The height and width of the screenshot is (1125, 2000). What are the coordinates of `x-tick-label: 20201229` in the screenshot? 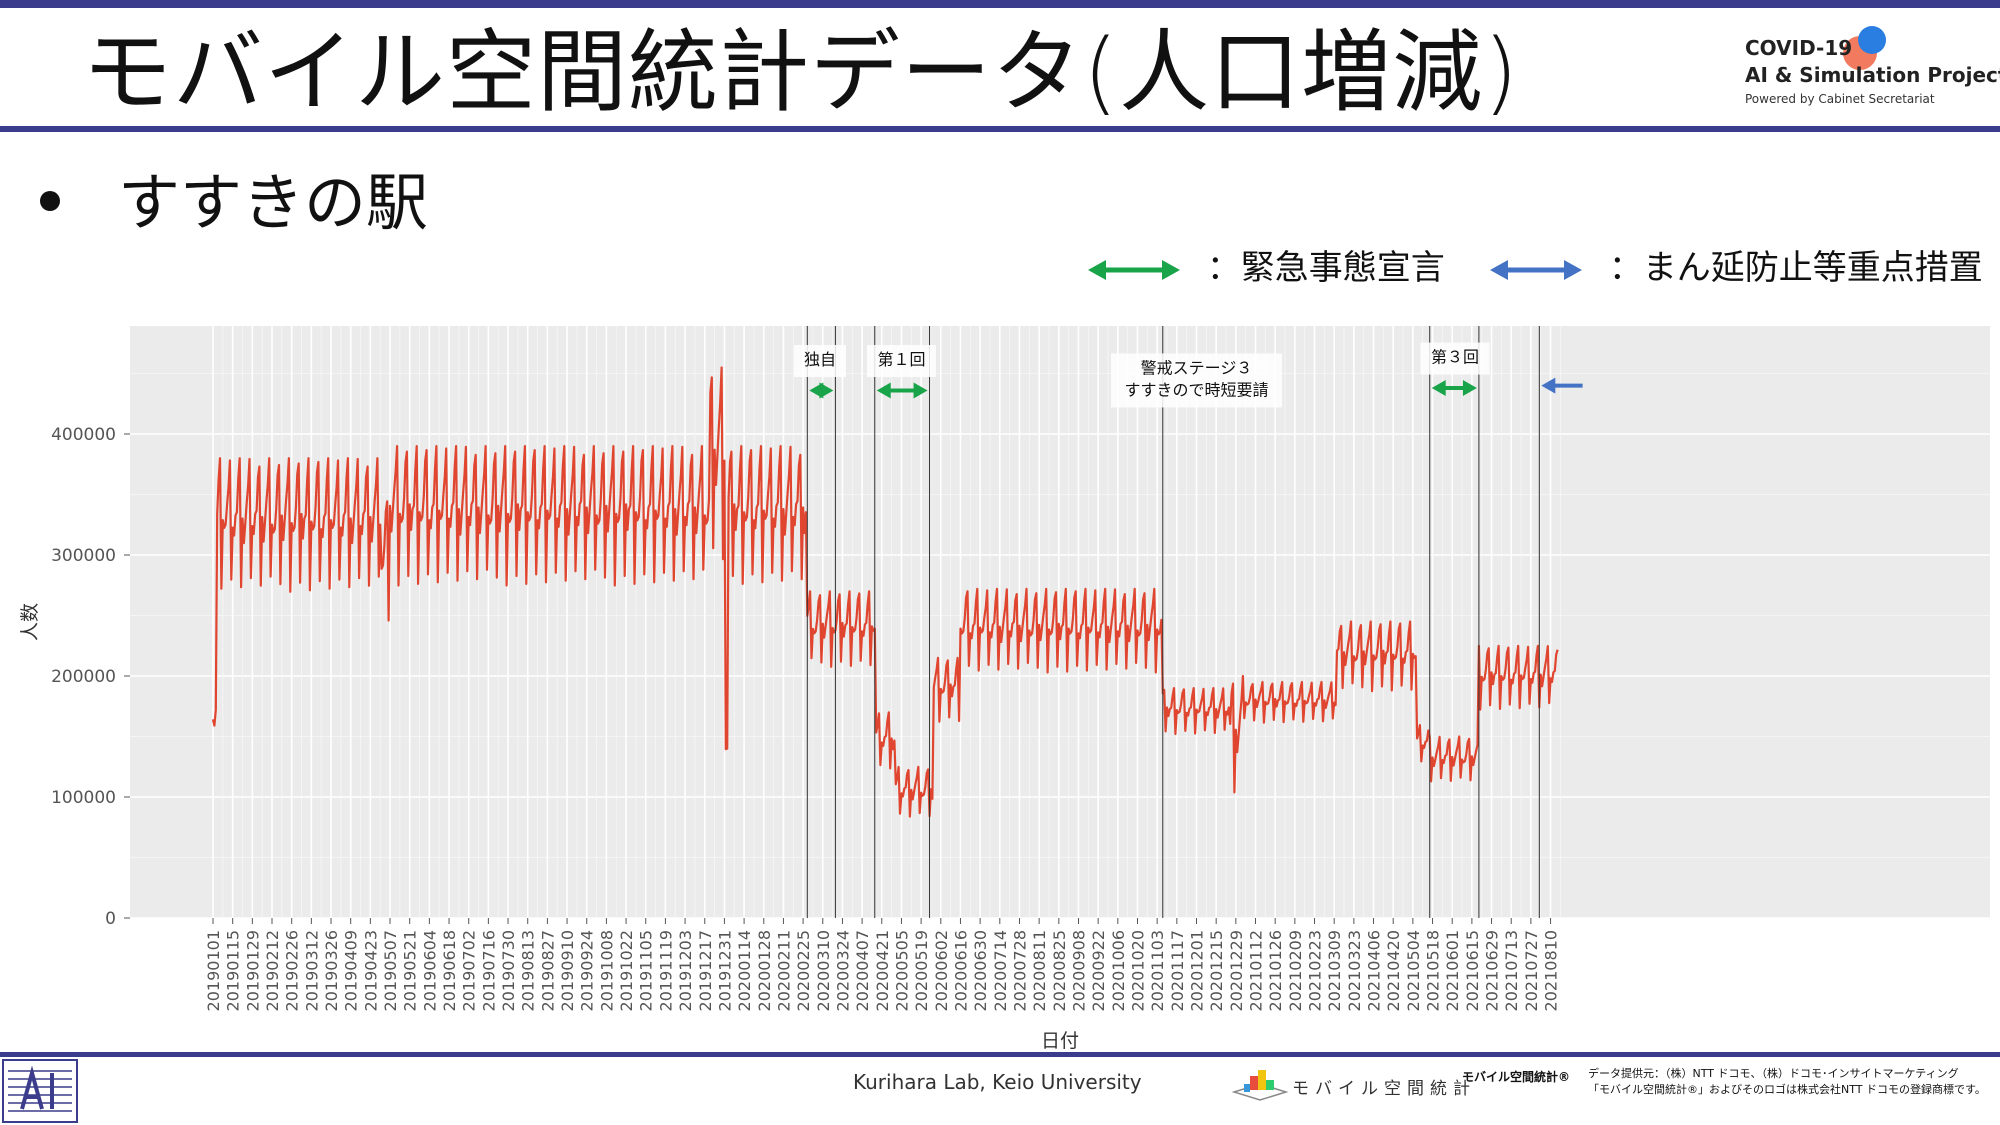 It's located at (1236, 970).